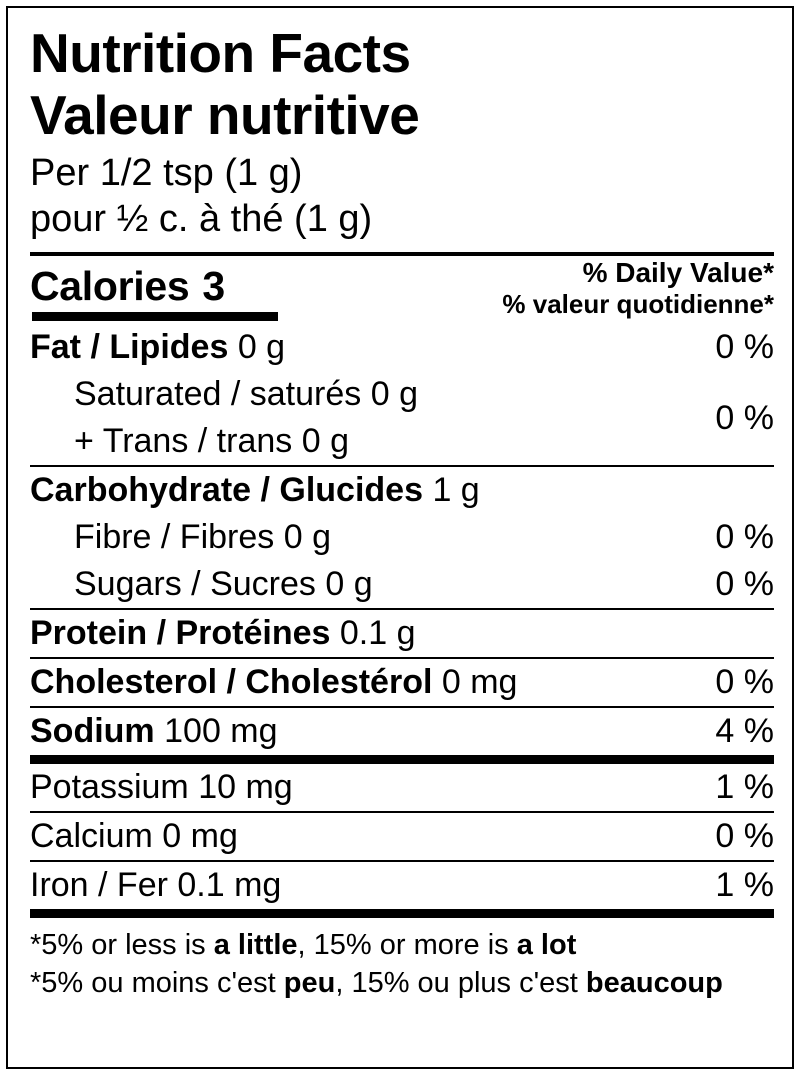  Describe the element at coordinates (744, 682) in the screenshot. I see `row-dv-cholesterol: 0 %` at that location.